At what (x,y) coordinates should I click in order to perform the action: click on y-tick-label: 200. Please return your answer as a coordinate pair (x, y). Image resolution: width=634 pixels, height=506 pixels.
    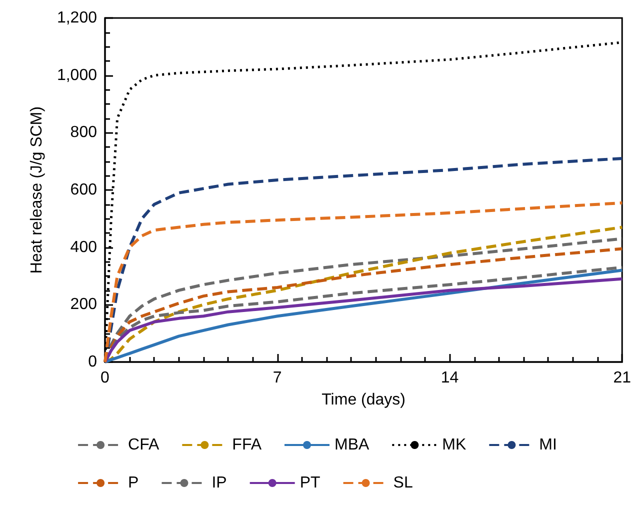
    Looking at the image, I should click on (84, 305).